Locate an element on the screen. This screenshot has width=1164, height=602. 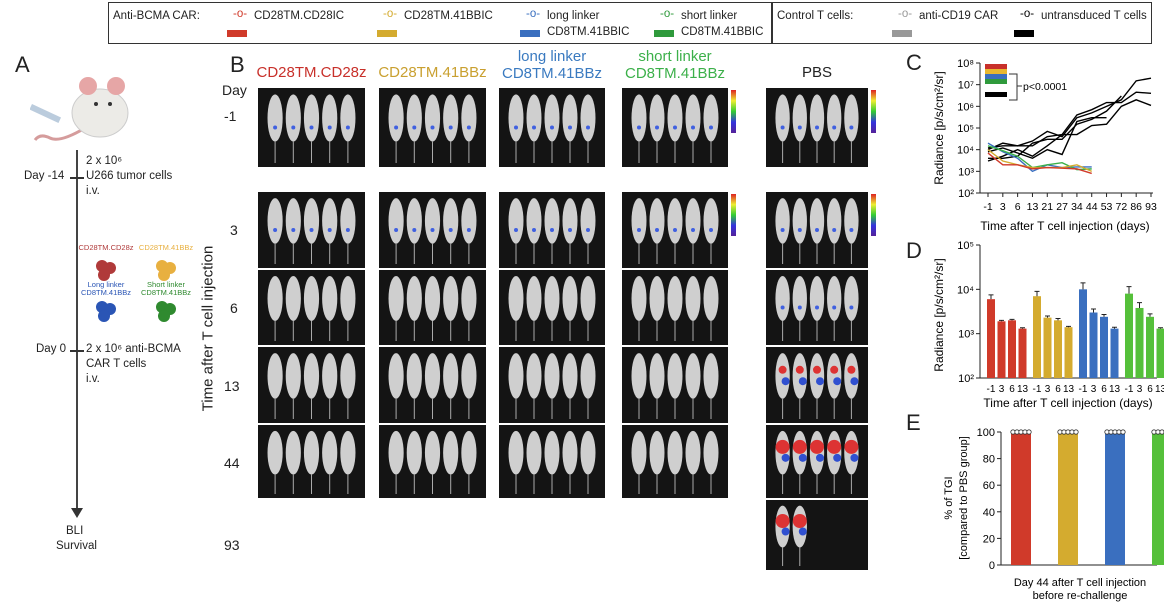
y-tick-label: 10⁴ is located at coordinates (965, 290).